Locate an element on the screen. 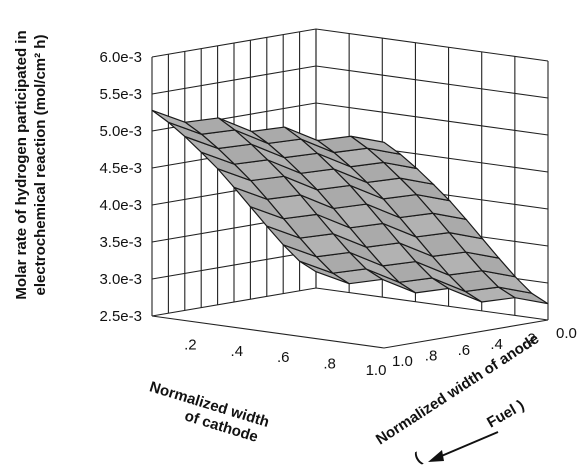  fuel-arrow-shaft is located at coordinates (465, 446).